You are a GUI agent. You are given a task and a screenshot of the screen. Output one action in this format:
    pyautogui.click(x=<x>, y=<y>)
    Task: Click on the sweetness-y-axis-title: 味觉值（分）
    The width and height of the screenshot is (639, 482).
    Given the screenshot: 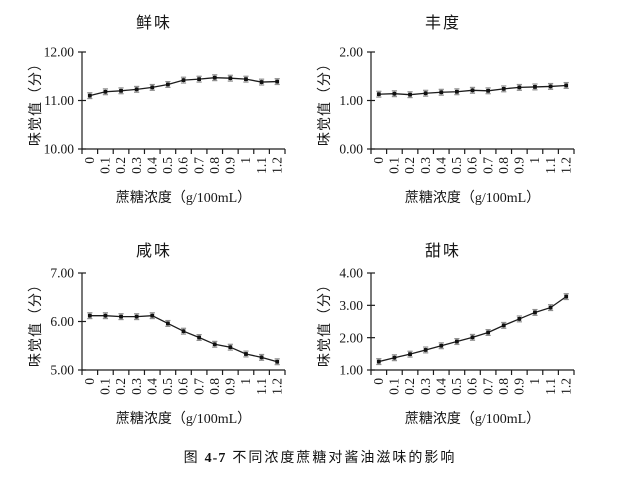 What is the action you would take?
    pyautogui.click(x=325, y=322)
    